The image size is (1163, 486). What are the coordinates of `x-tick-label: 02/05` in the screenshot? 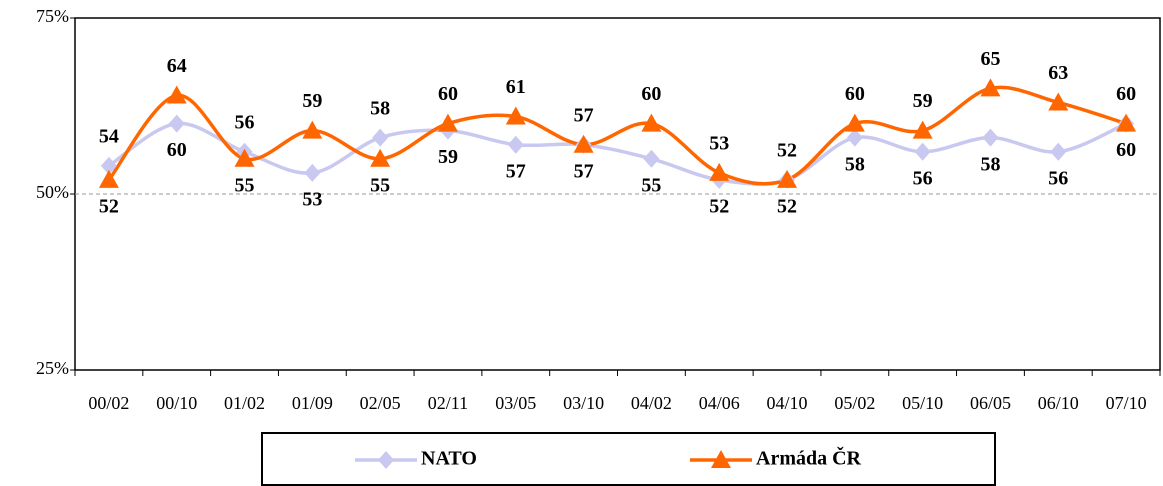 It's located at (380, 403).